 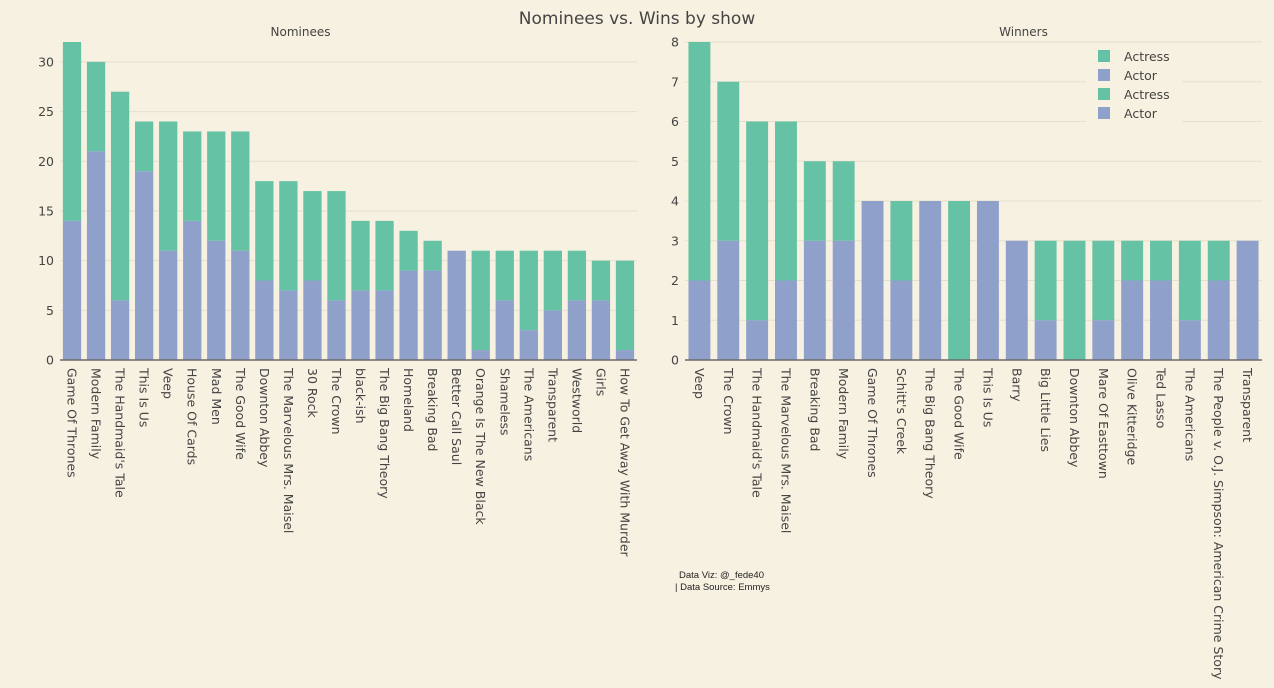 I want to click on nominees-category-label: Westworld, so click(x=576, y=400).